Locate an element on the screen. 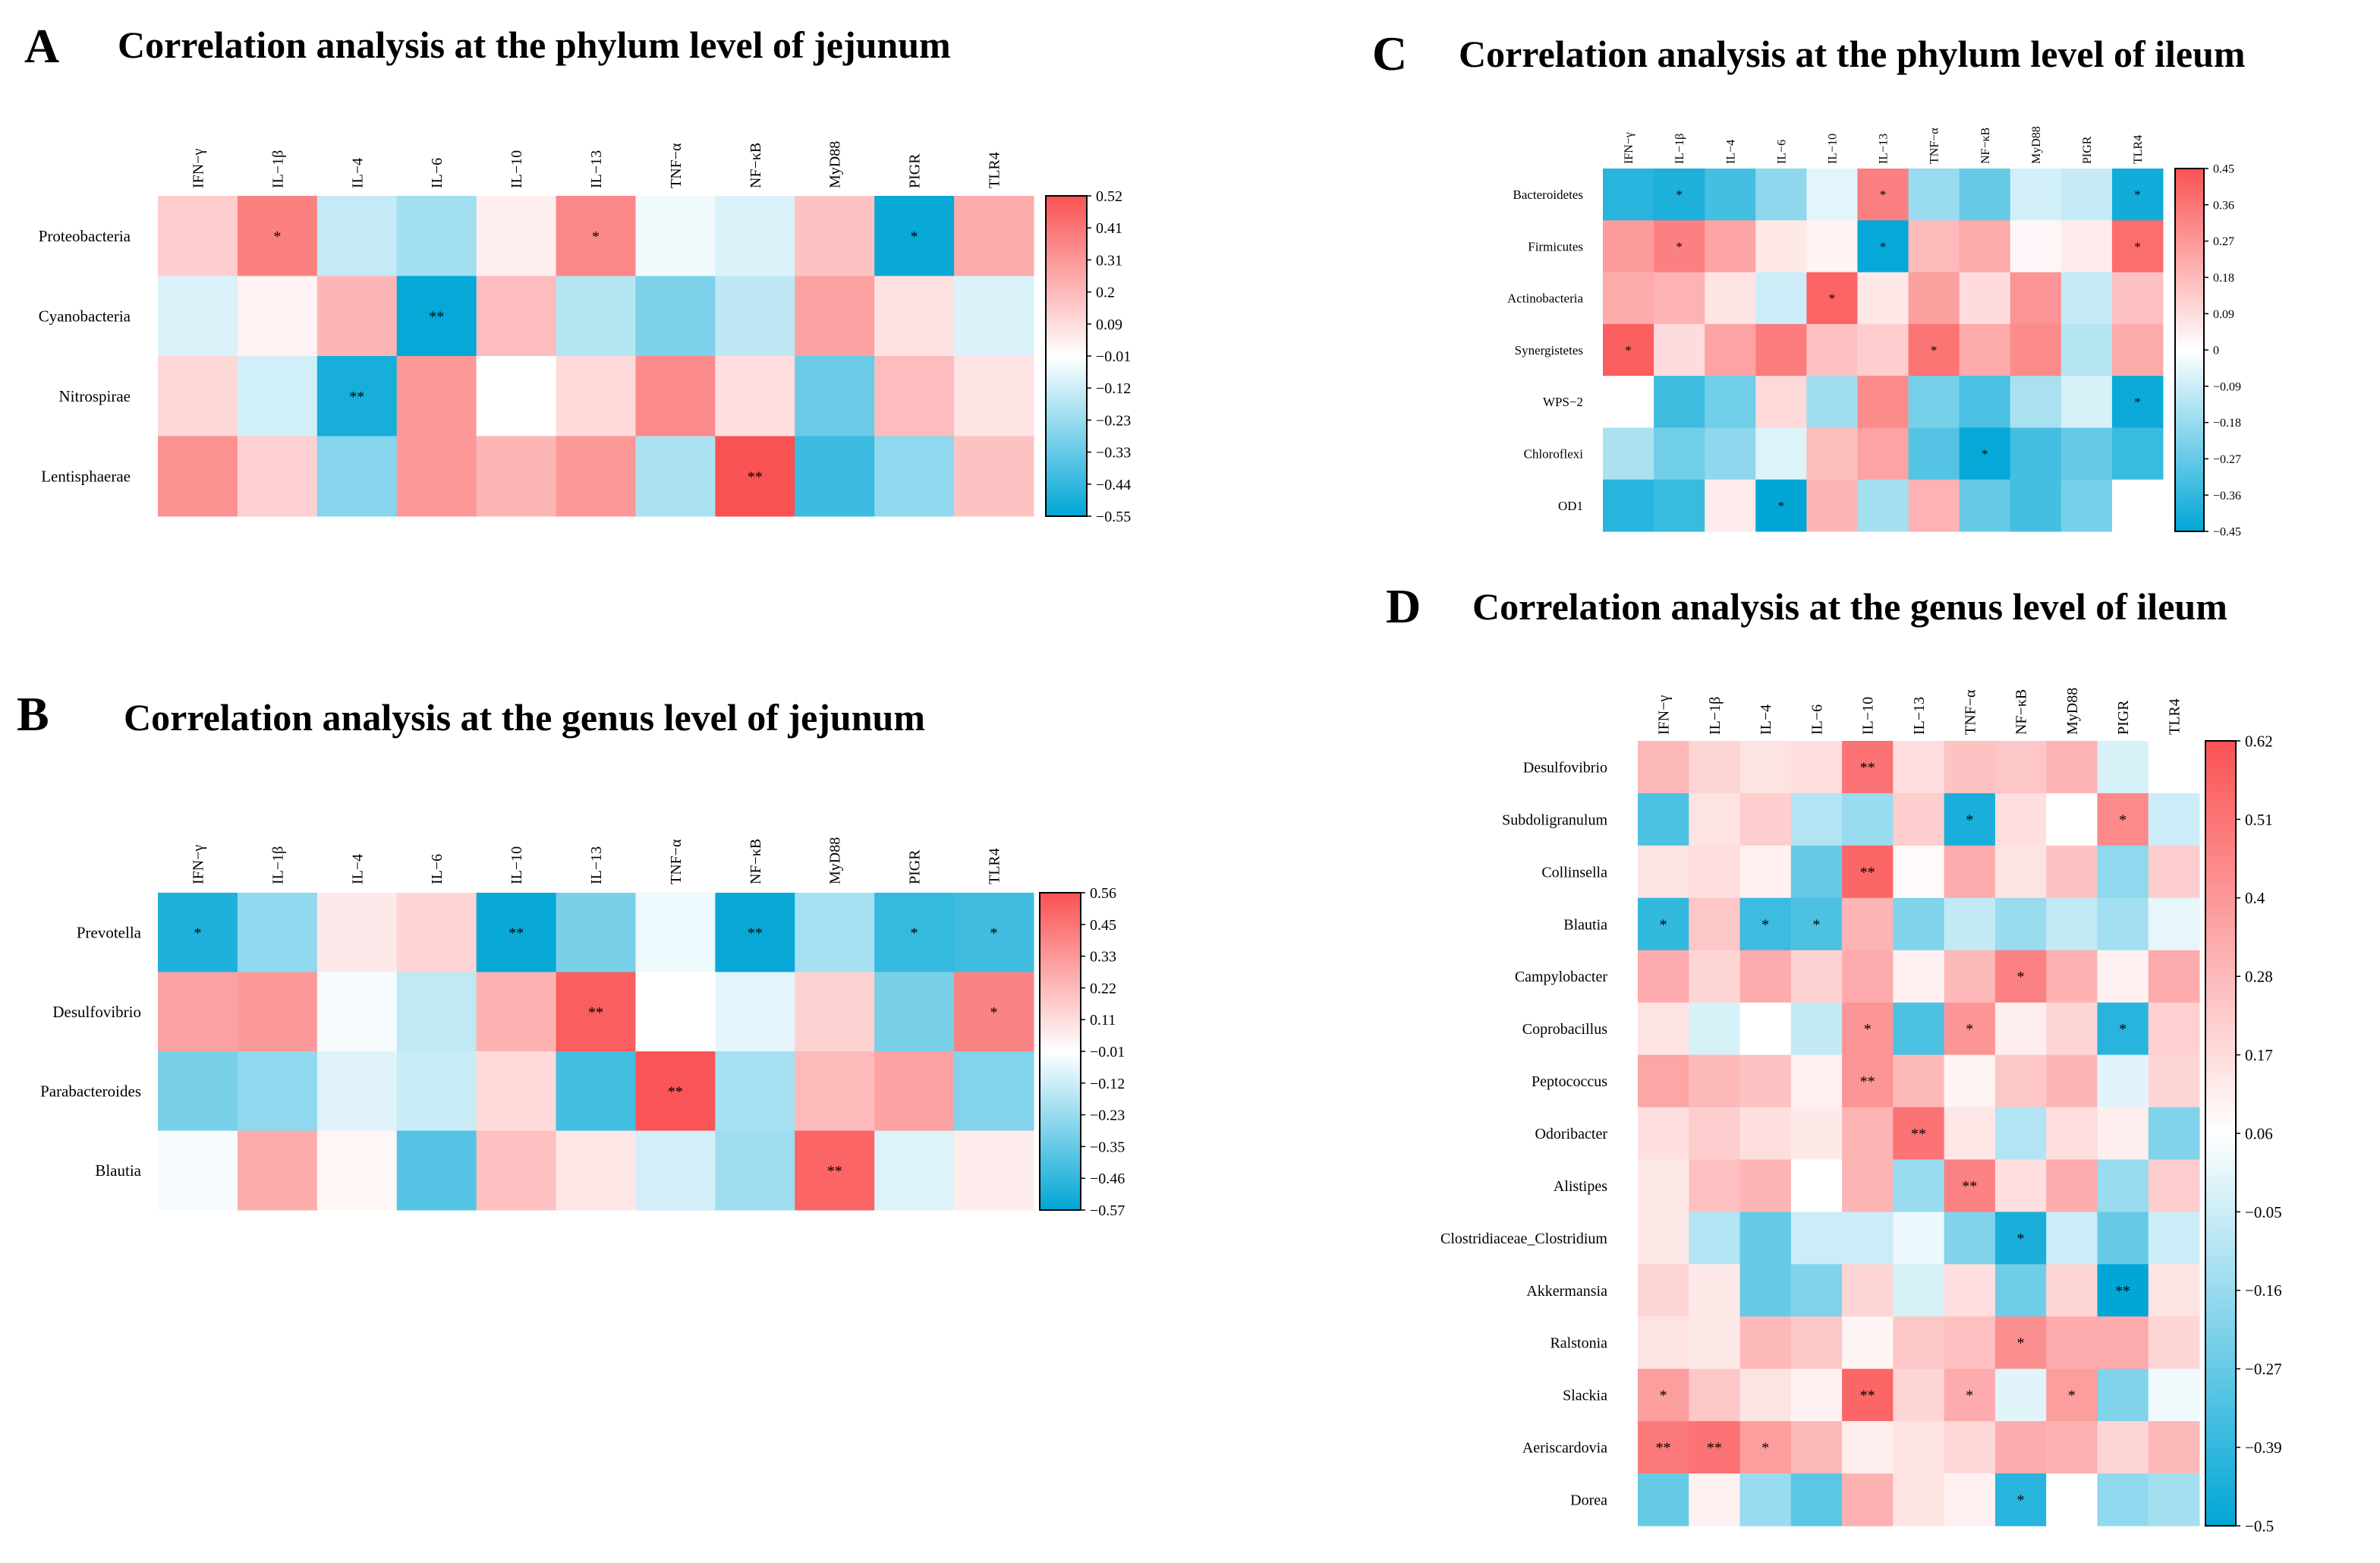 This screenshot has width=2380, height=1563. significance-mark-d-5-4: * is located at coordinates (1868, 1029).